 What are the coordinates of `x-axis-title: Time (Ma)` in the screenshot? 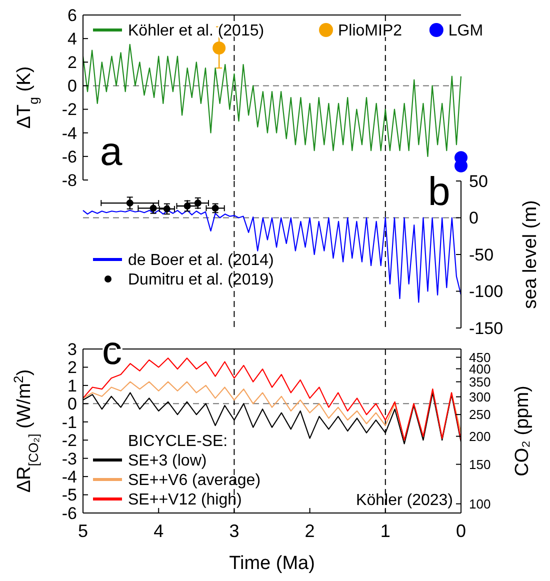 It's located at (272, 563).